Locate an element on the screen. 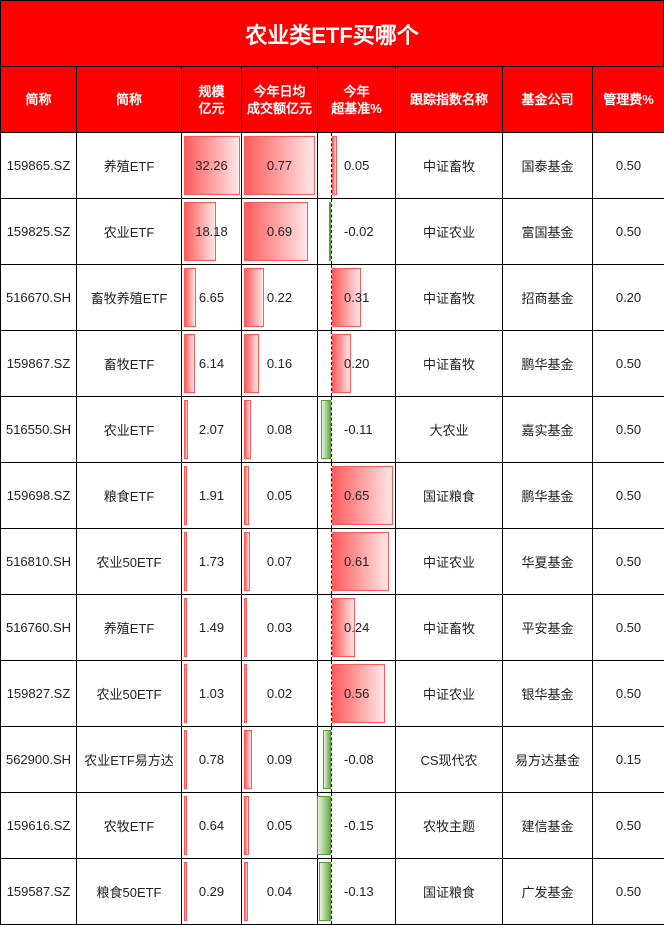  cell-company: 广发基金 is located at coordinates (547, 891).